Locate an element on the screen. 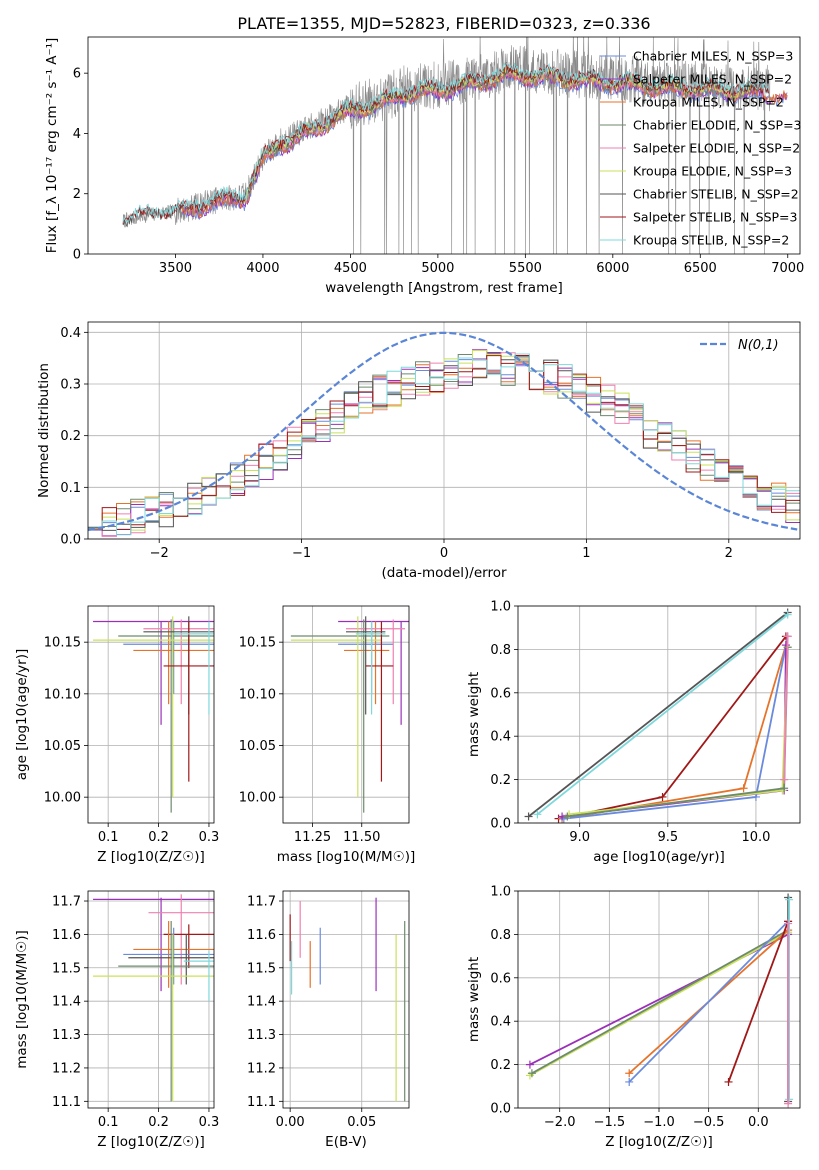 Image resolution: width=819 pixels, height=1170 pixels. mass-vs-Z-ytick-label: 11.5 is located at coordinates (66, 968).